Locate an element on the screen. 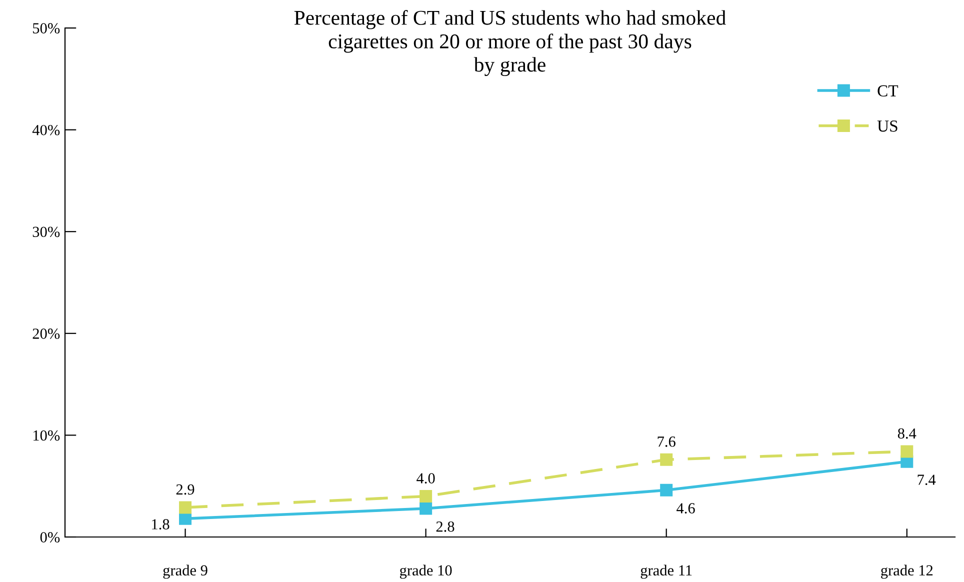  y-tick-label: 0% is located at coordinates (50, 537).